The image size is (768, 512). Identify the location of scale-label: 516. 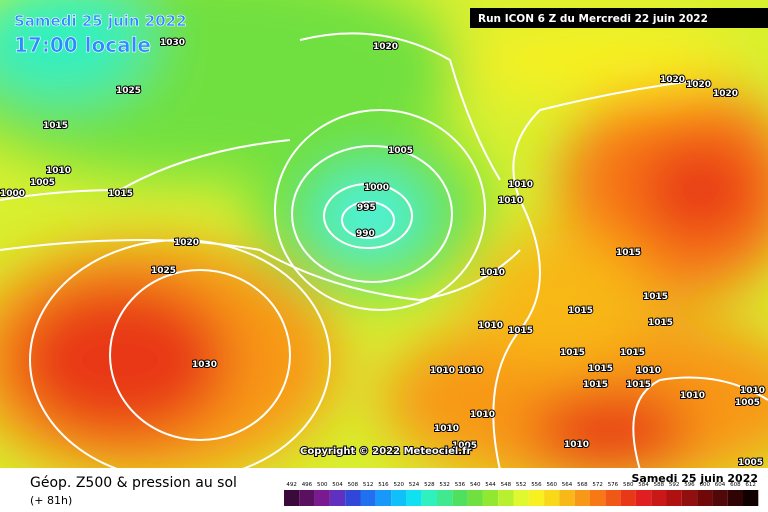
(383, 485).